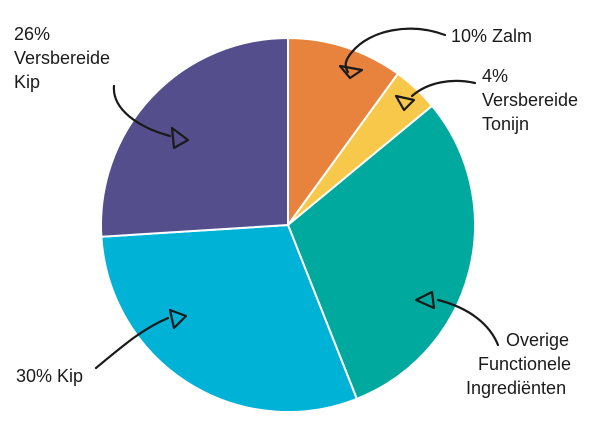 The image size is (600, 427). I want to click on arrow-overige, so click(468, 322).